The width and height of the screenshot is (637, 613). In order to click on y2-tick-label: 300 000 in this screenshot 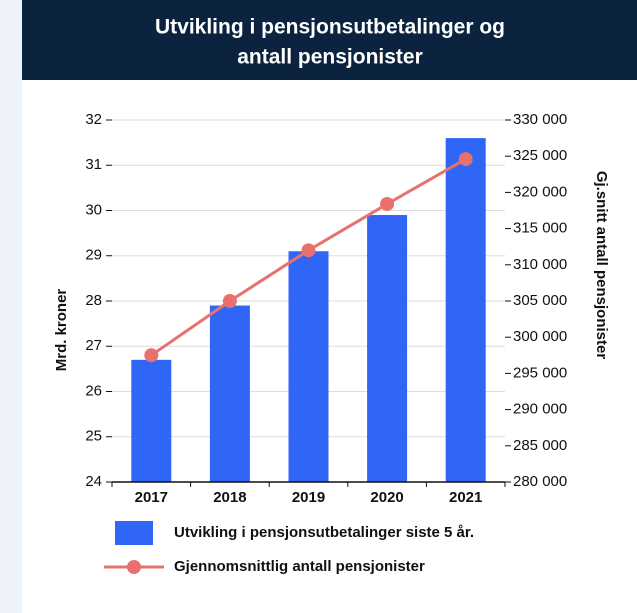, I will do `click(540, 336)`.